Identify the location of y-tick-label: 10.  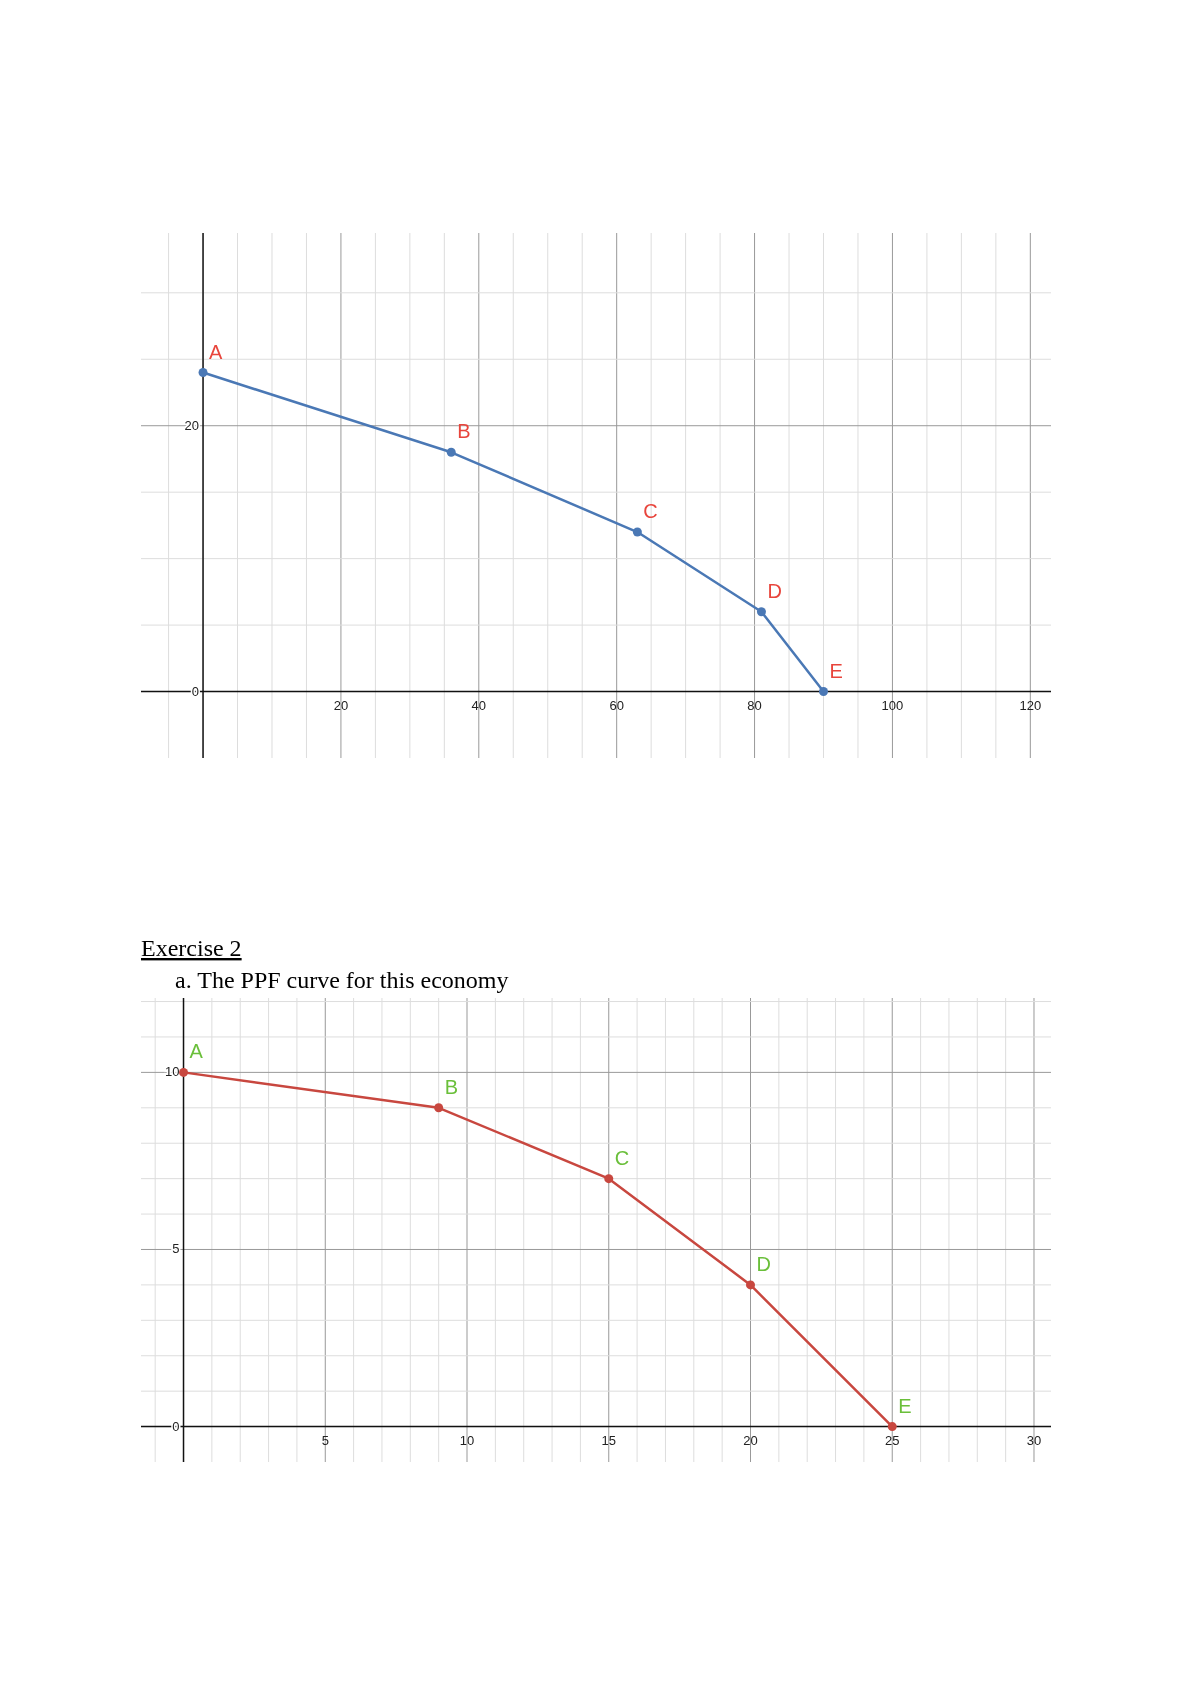
(172, 1072).